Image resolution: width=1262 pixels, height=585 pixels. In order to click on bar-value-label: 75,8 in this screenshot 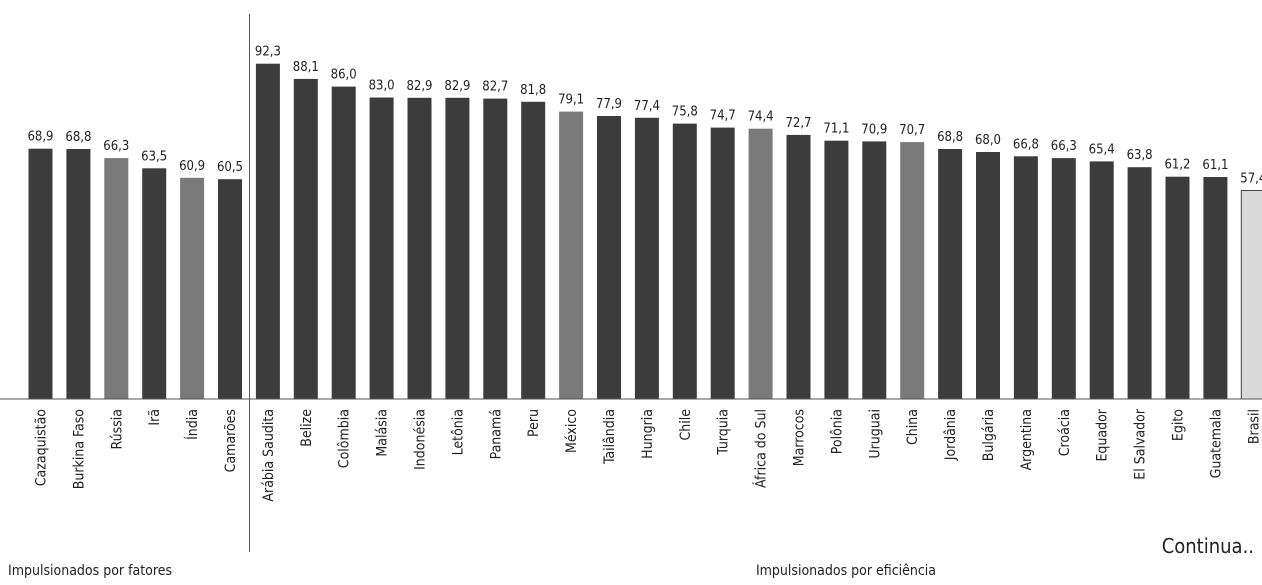, I will do `click(685, 112)`.